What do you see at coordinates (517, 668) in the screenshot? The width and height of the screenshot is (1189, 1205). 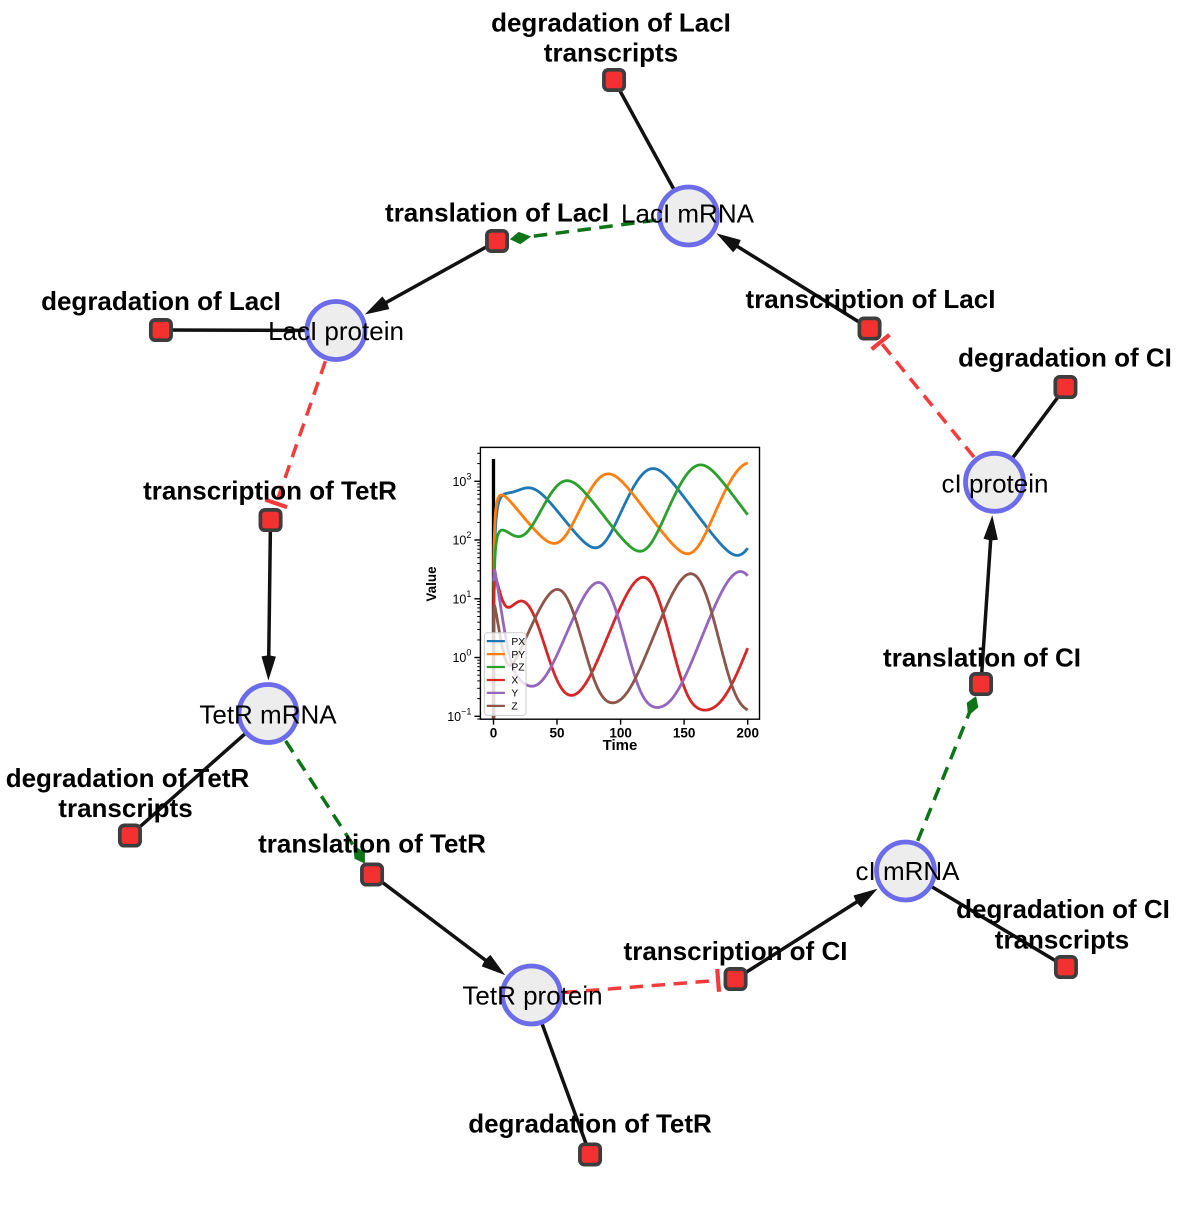 I see `svg-text: PZ` at bounding box center [517, 668].